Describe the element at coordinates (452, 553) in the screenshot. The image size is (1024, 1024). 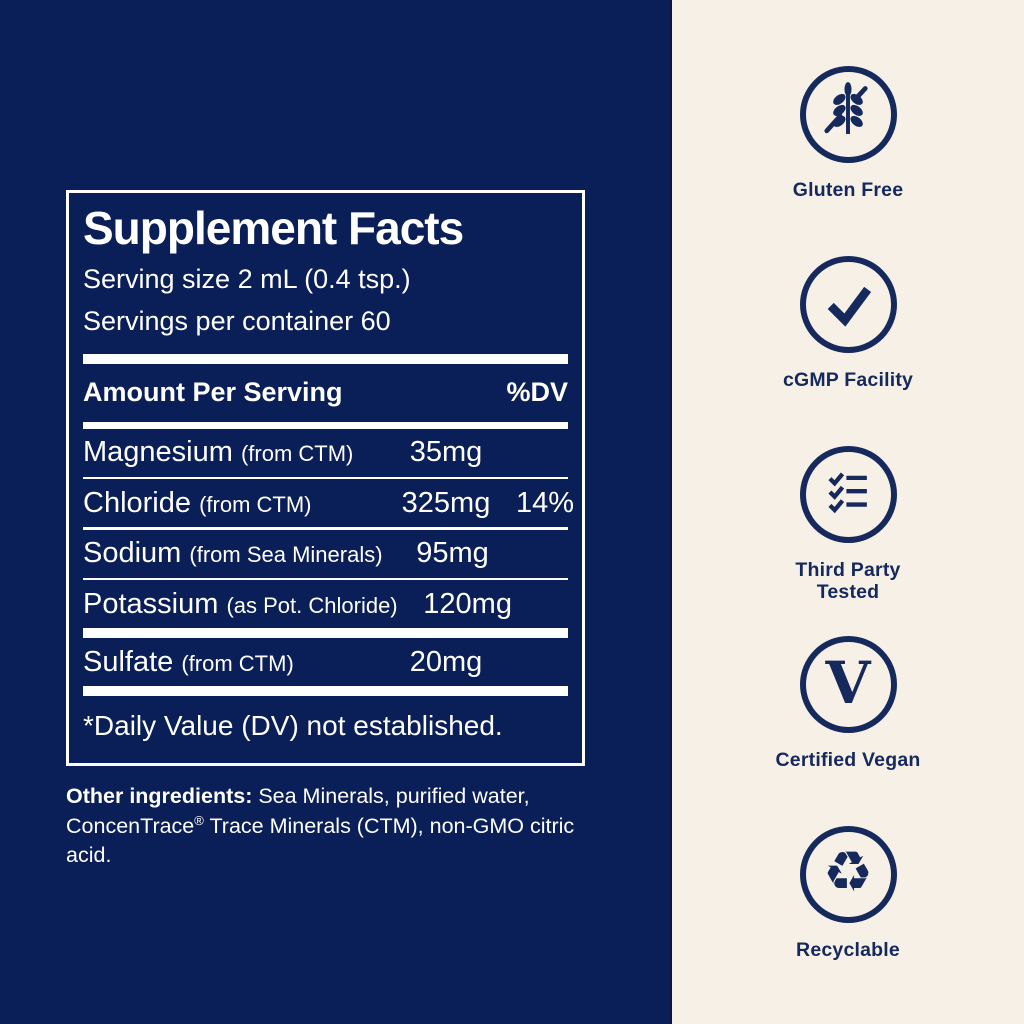
I see `nutrient-amount: 95mg` at that location.